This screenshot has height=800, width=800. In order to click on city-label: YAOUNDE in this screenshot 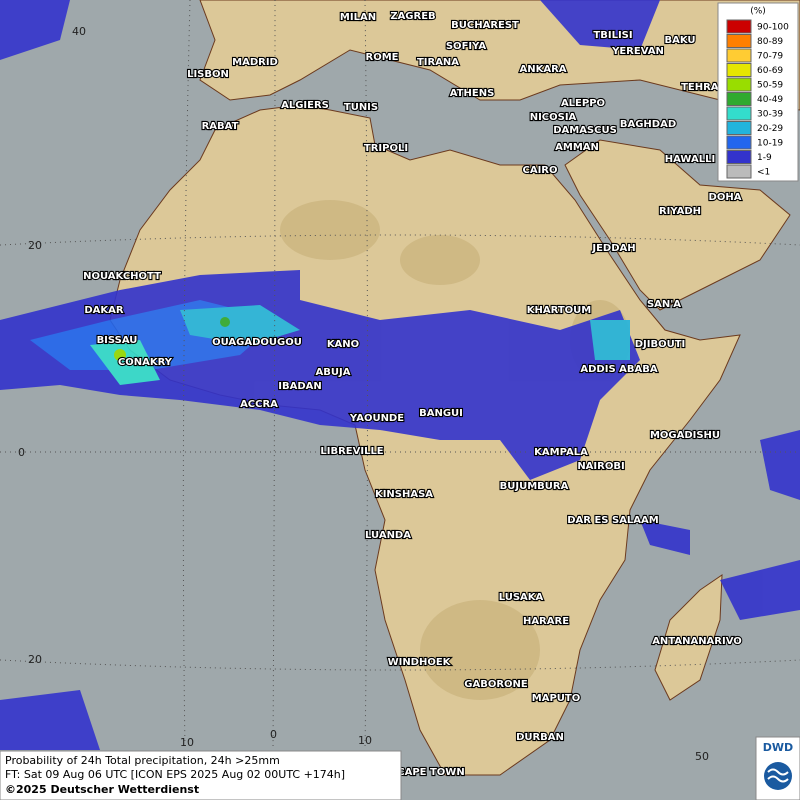, I will do `click(376, 418)`.